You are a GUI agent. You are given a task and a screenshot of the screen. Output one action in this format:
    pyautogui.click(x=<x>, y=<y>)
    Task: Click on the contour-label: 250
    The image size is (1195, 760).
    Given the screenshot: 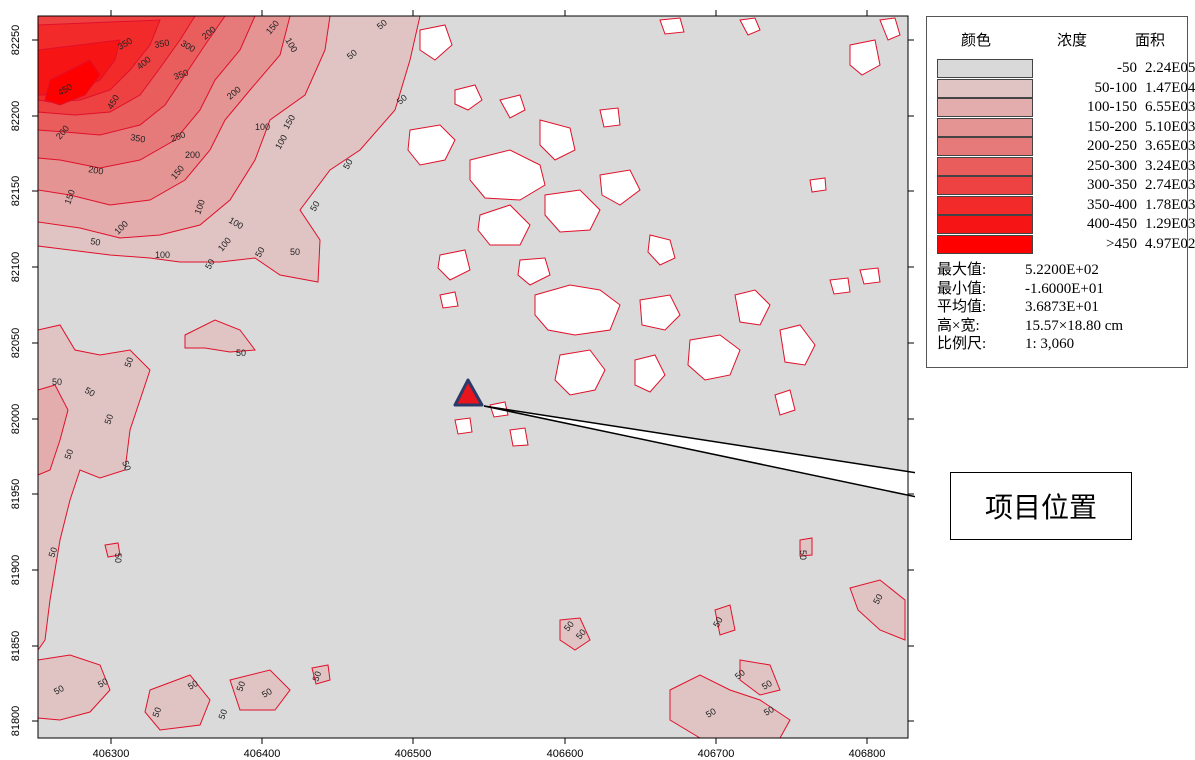 What is the action you would take?
    pyautogui.click(x=178, y=136)
    